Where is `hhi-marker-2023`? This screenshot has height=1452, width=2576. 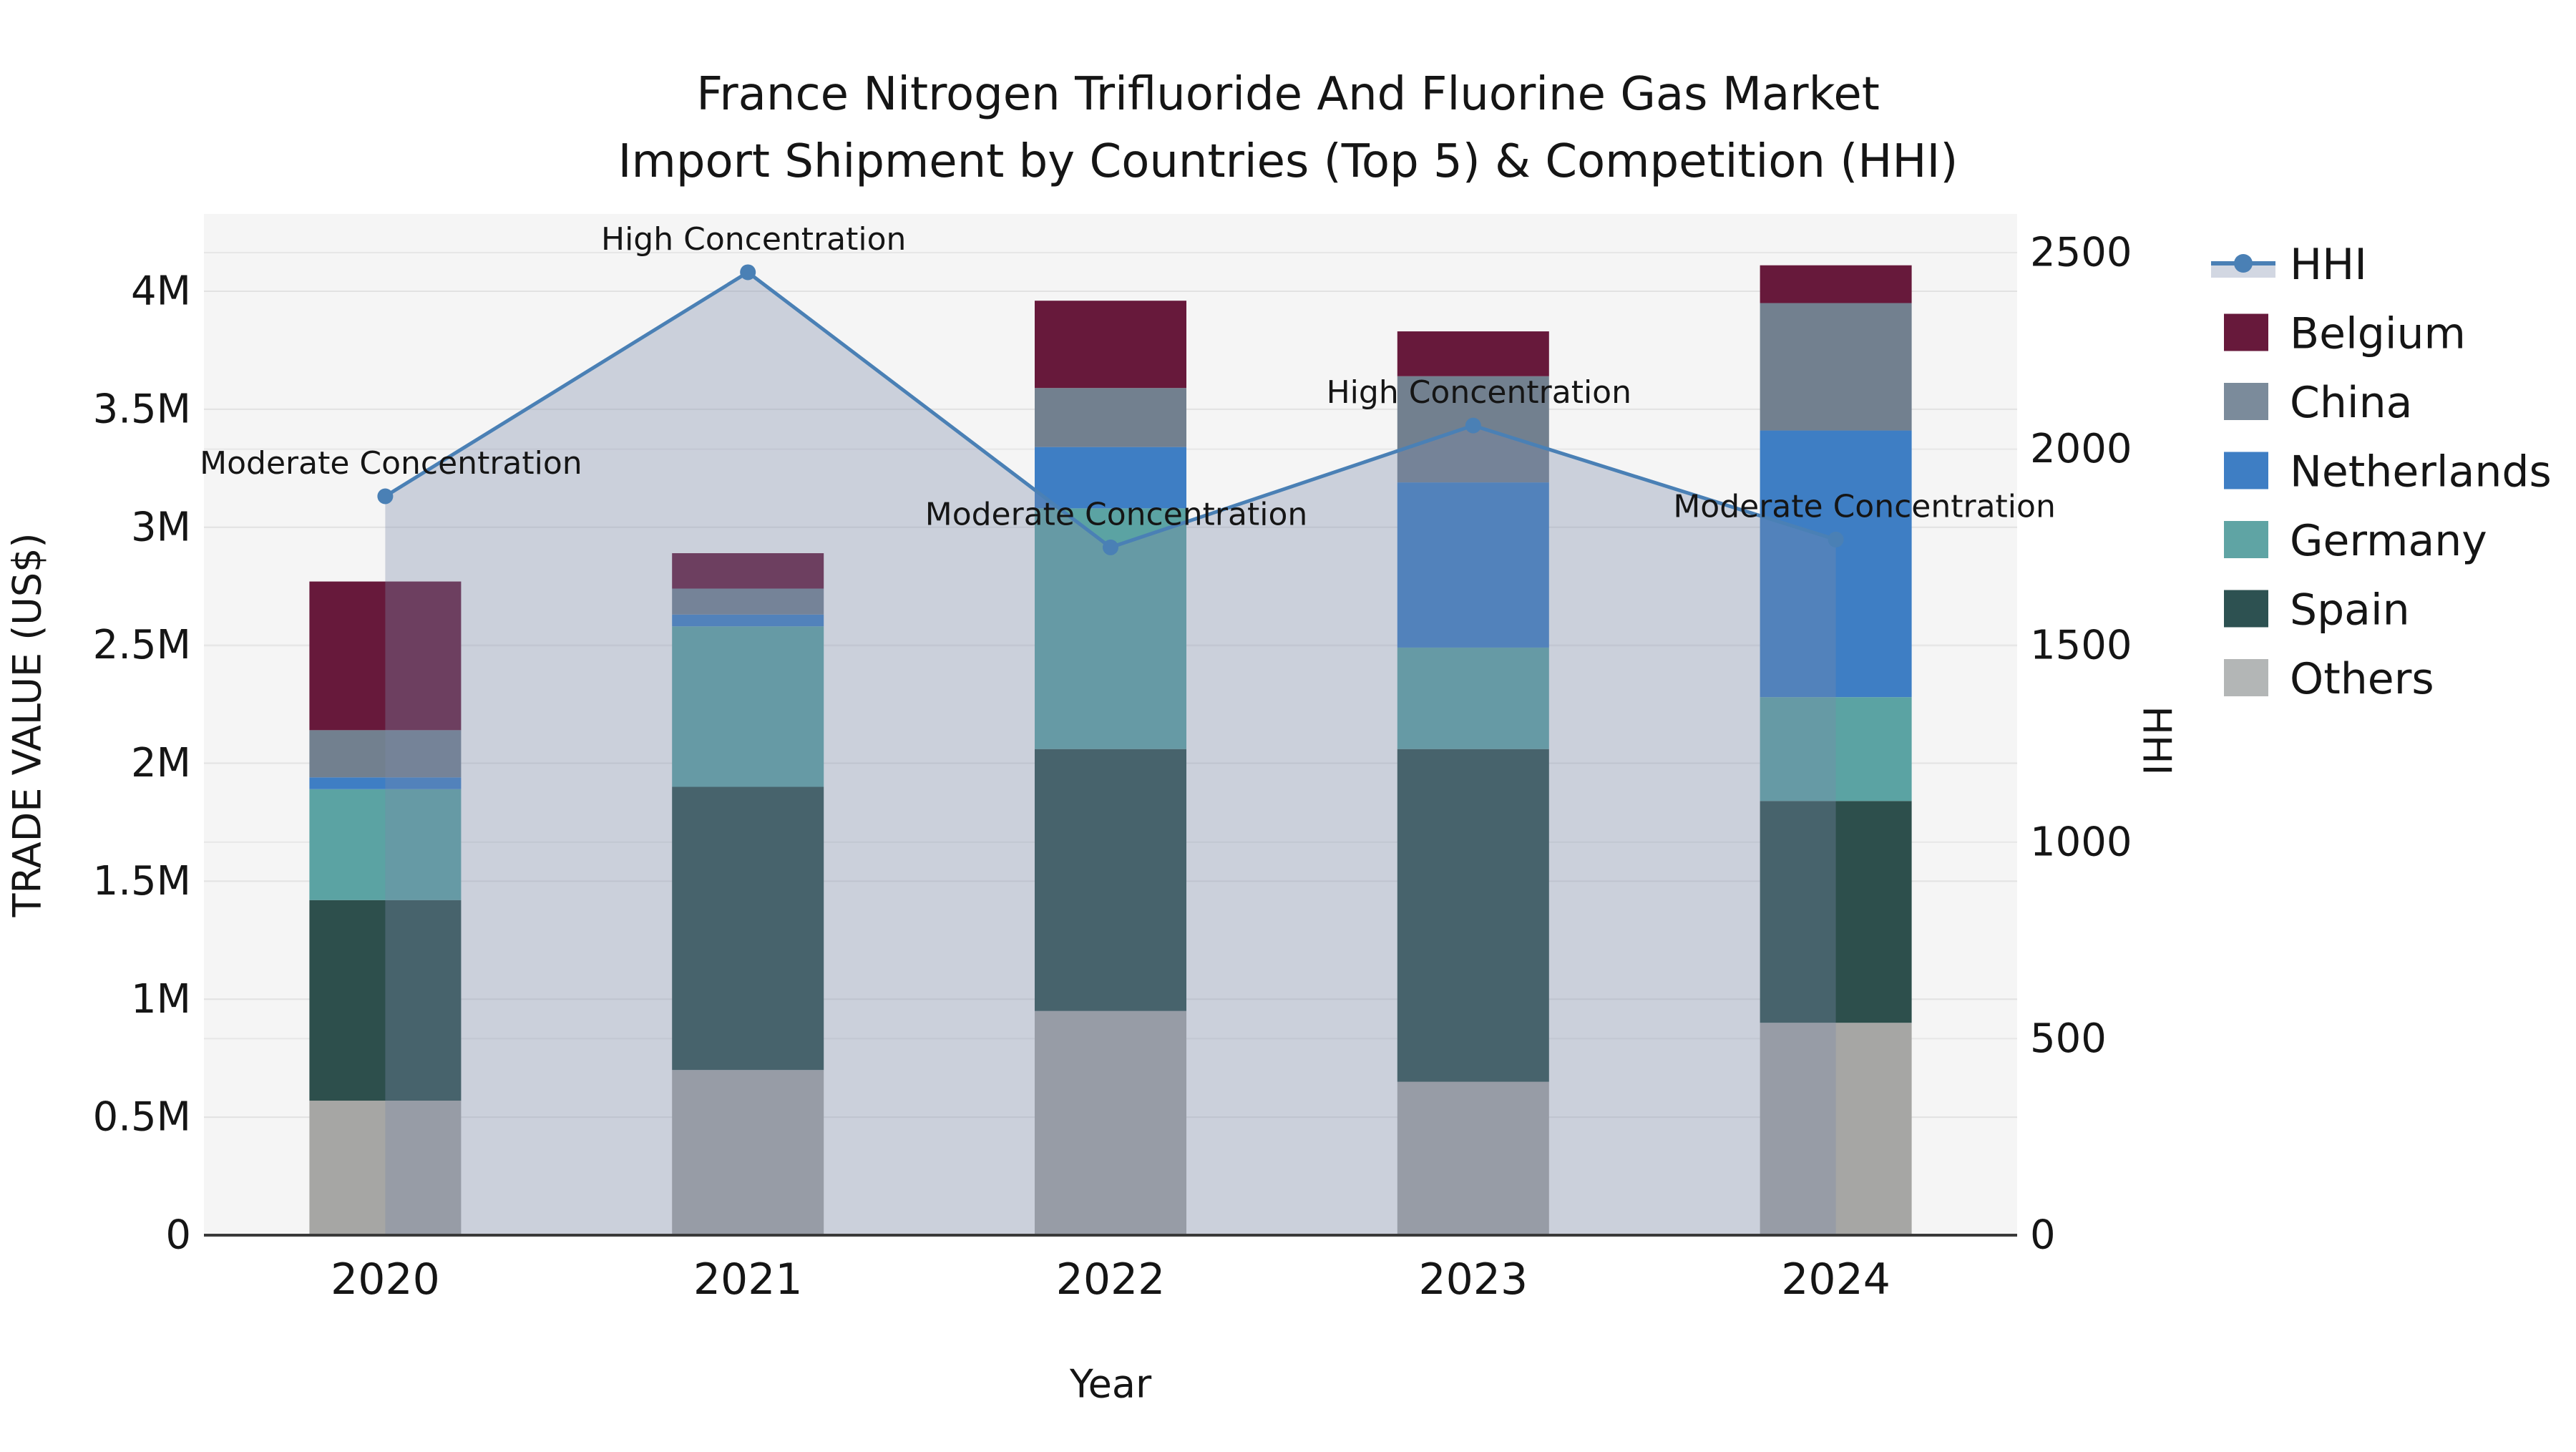 hhi-marker-2023 is located at coordinates (1473, 425).